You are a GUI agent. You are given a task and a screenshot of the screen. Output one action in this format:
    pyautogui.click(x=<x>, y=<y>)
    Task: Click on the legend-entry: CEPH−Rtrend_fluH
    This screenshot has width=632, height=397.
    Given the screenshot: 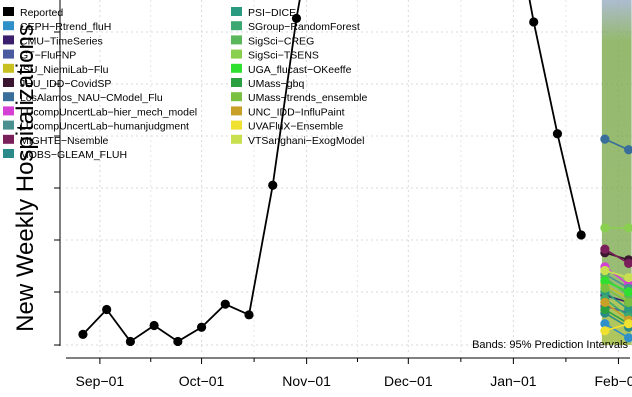 What is the action you would take?
    pyautogui.click(x=57, y=27)
    